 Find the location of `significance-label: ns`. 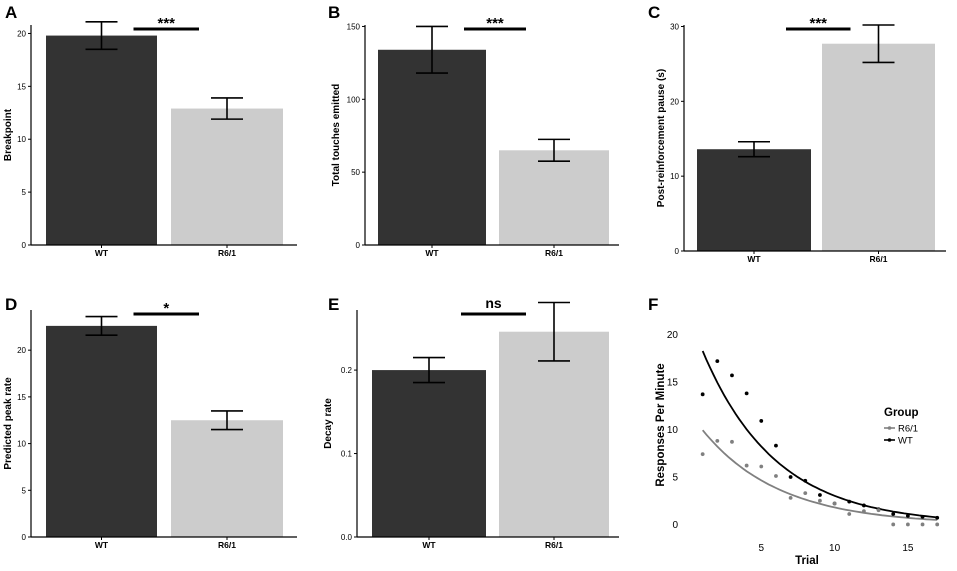

significance-label: ns is located at coordinates (493, 303).